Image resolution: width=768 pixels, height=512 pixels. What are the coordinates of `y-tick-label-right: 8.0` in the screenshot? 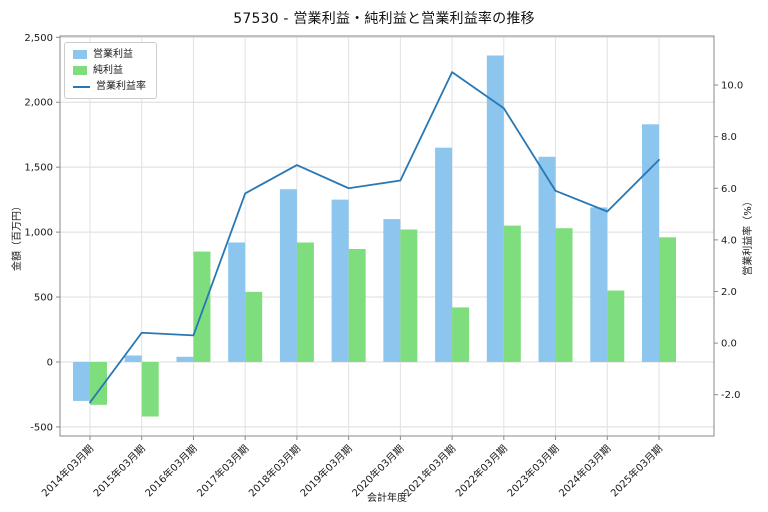 It's located at (729, 137).